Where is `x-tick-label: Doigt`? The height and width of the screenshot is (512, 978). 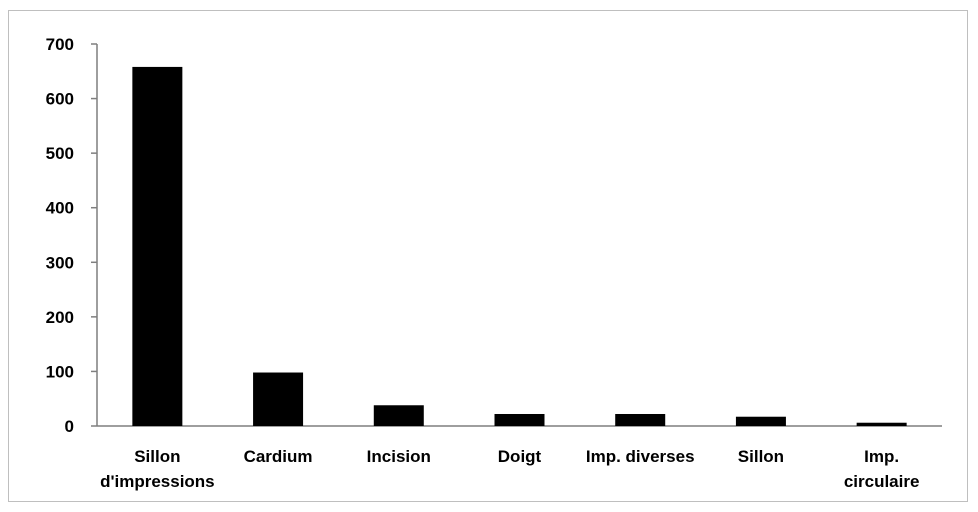
x-tick-label: Doigt is located at coordinates (520, 456).